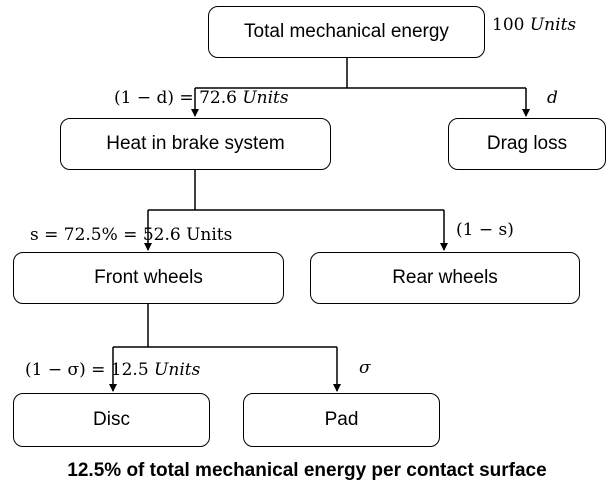  I want to click on label-total-value-unit: Units, so click(553, 25).